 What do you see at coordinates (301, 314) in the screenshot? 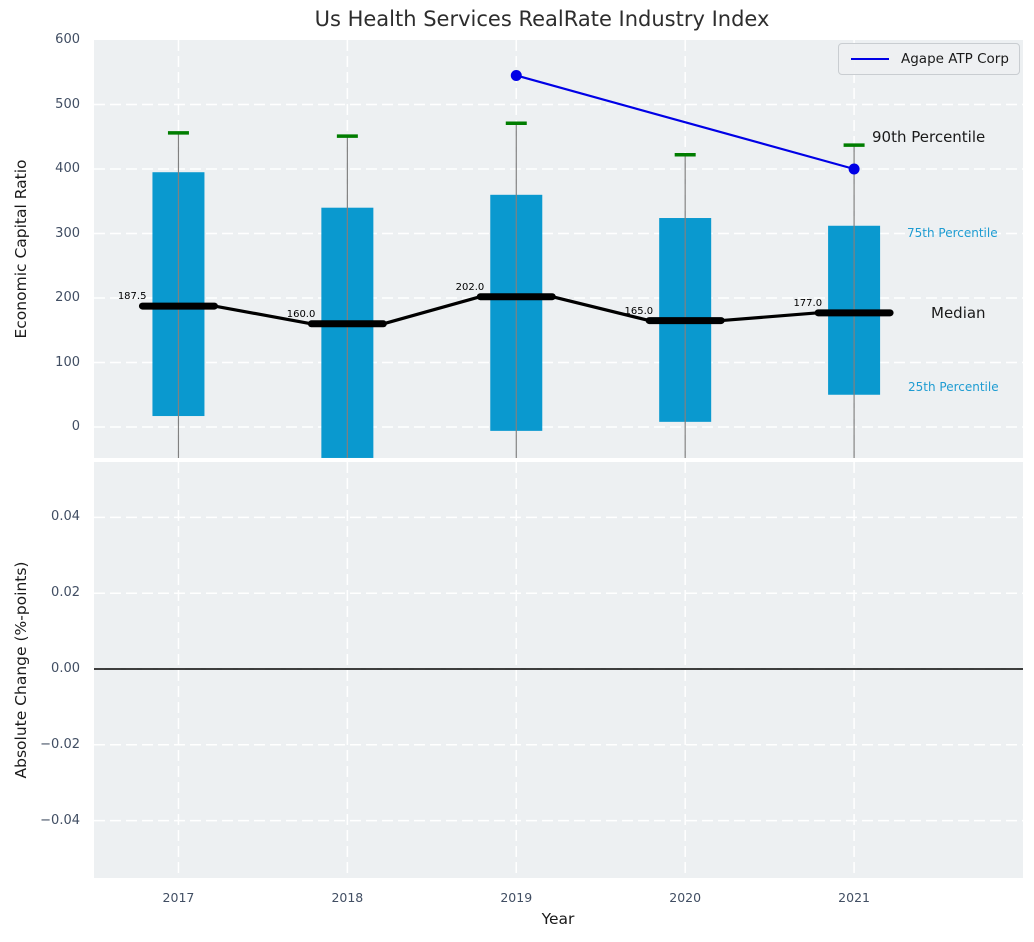
I see `median-value-label: 160.0` at bounding box center [301, 314].